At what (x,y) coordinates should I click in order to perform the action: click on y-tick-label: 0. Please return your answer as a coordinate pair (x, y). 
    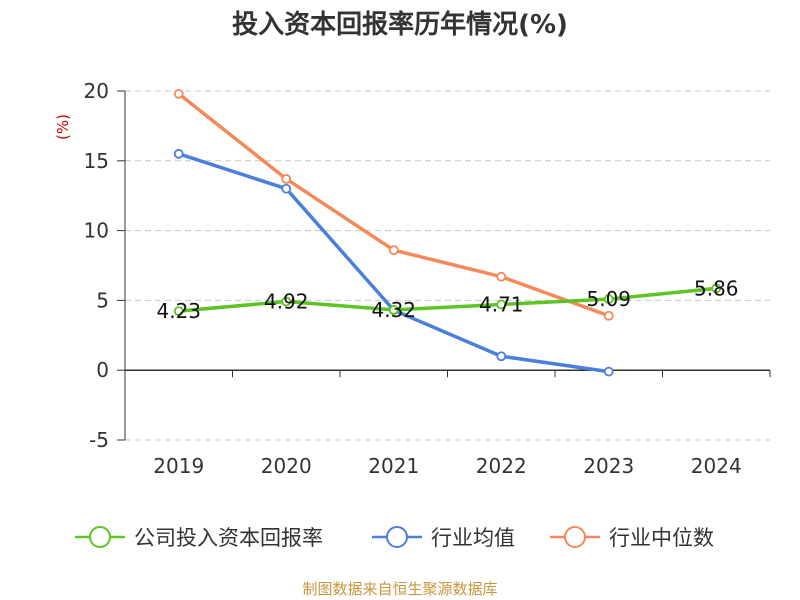
    Looking at the image, I should click on (102, 370).